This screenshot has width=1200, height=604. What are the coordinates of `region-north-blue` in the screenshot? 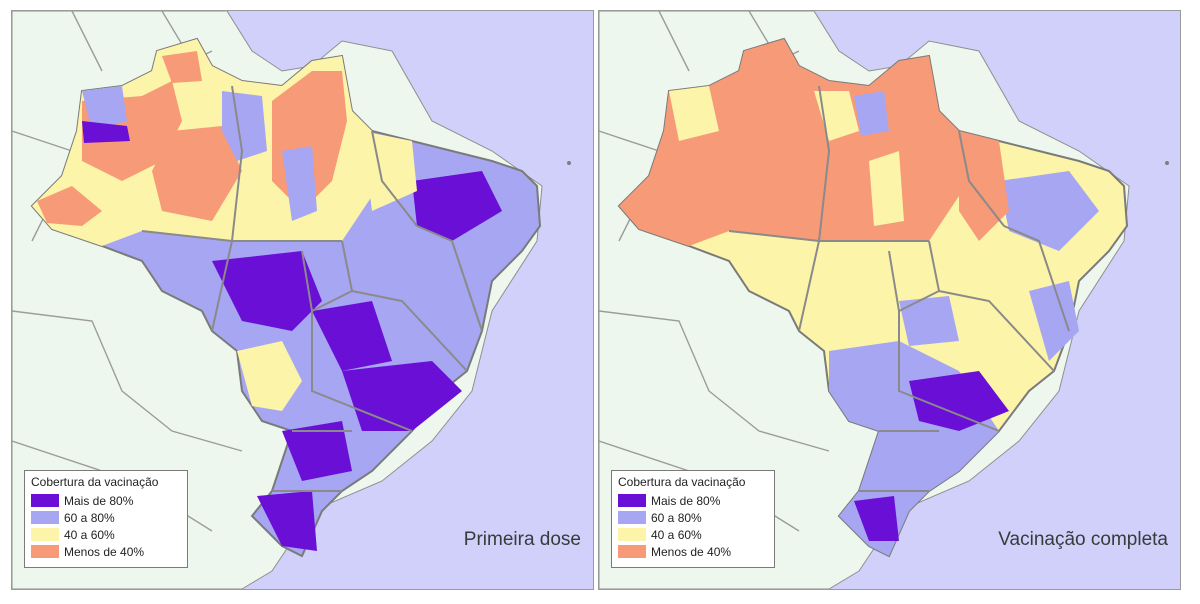 It's located at (871, 113).